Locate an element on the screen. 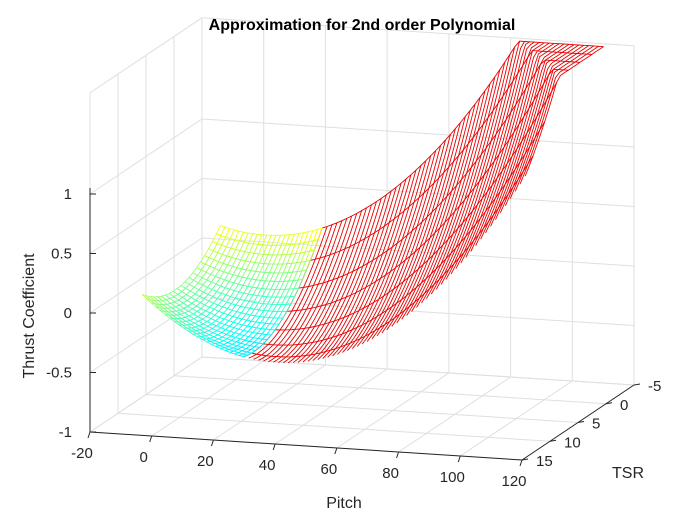 This screenshot has height=525, width=700. y-tick-label: 10 is located at coordinates (572, 442).